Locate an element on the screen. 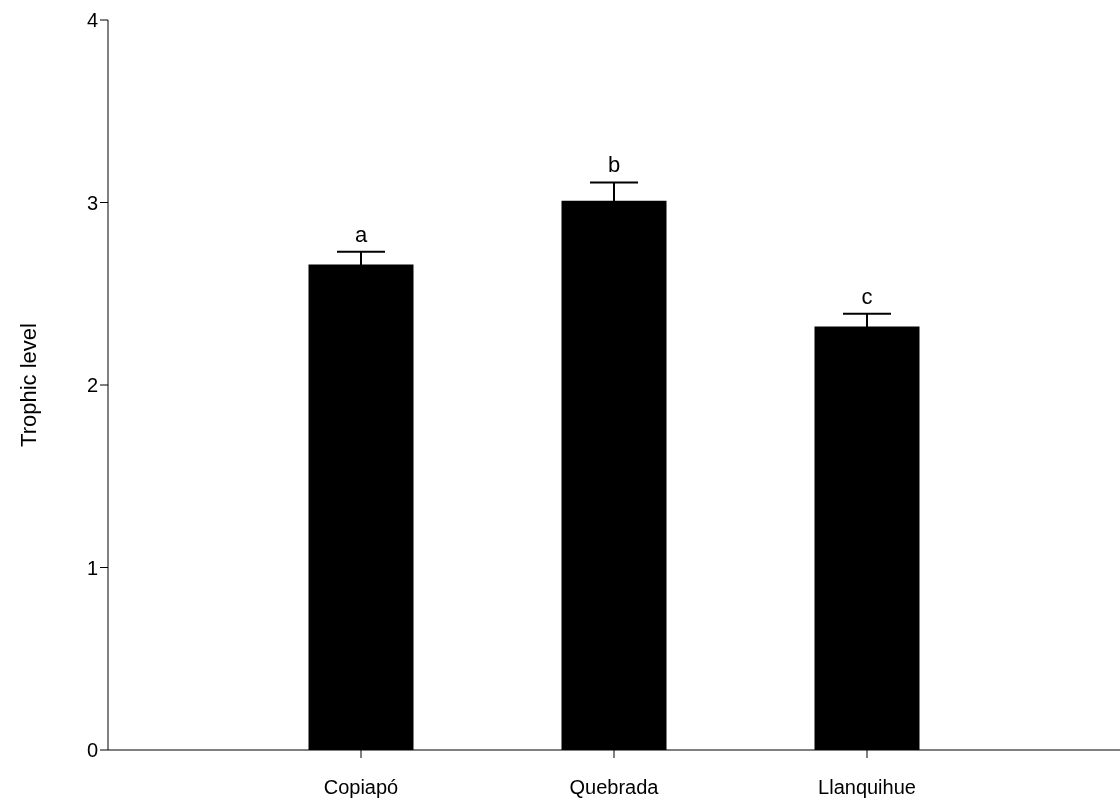  x-tick-label: Copiapó is located at coordinates (361, 787).